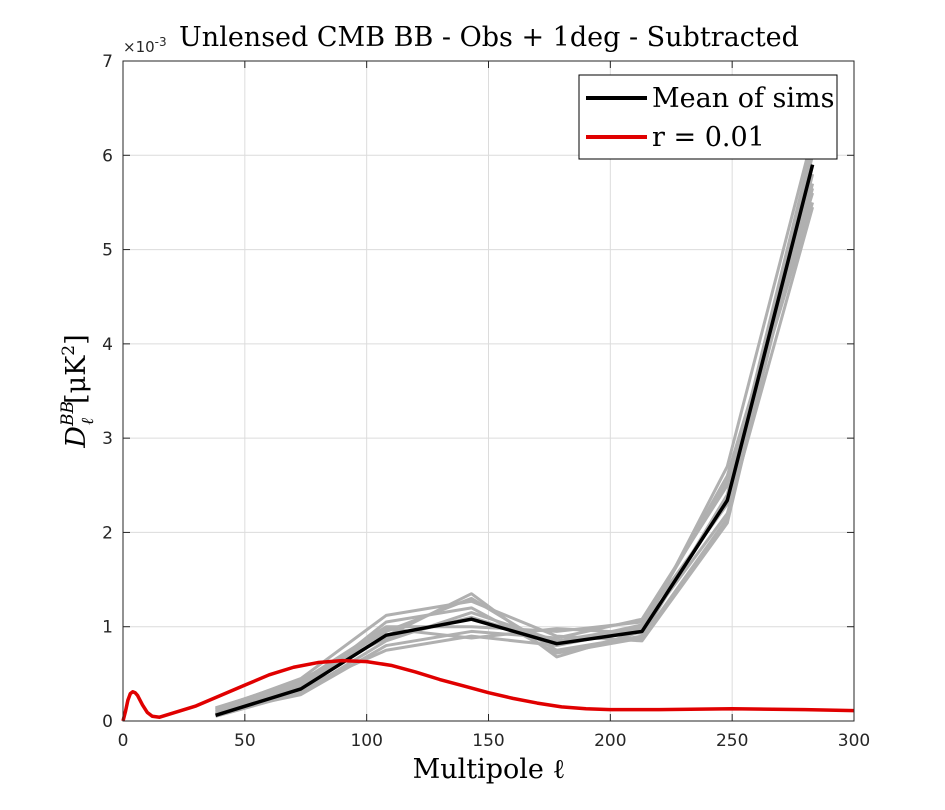 The width and height of the screenshot is (945, 810). Describe the element at coordinates (743, 98) in the screenshot. I see `legend-label-mean-of-sims: Mean of sims` at that location.